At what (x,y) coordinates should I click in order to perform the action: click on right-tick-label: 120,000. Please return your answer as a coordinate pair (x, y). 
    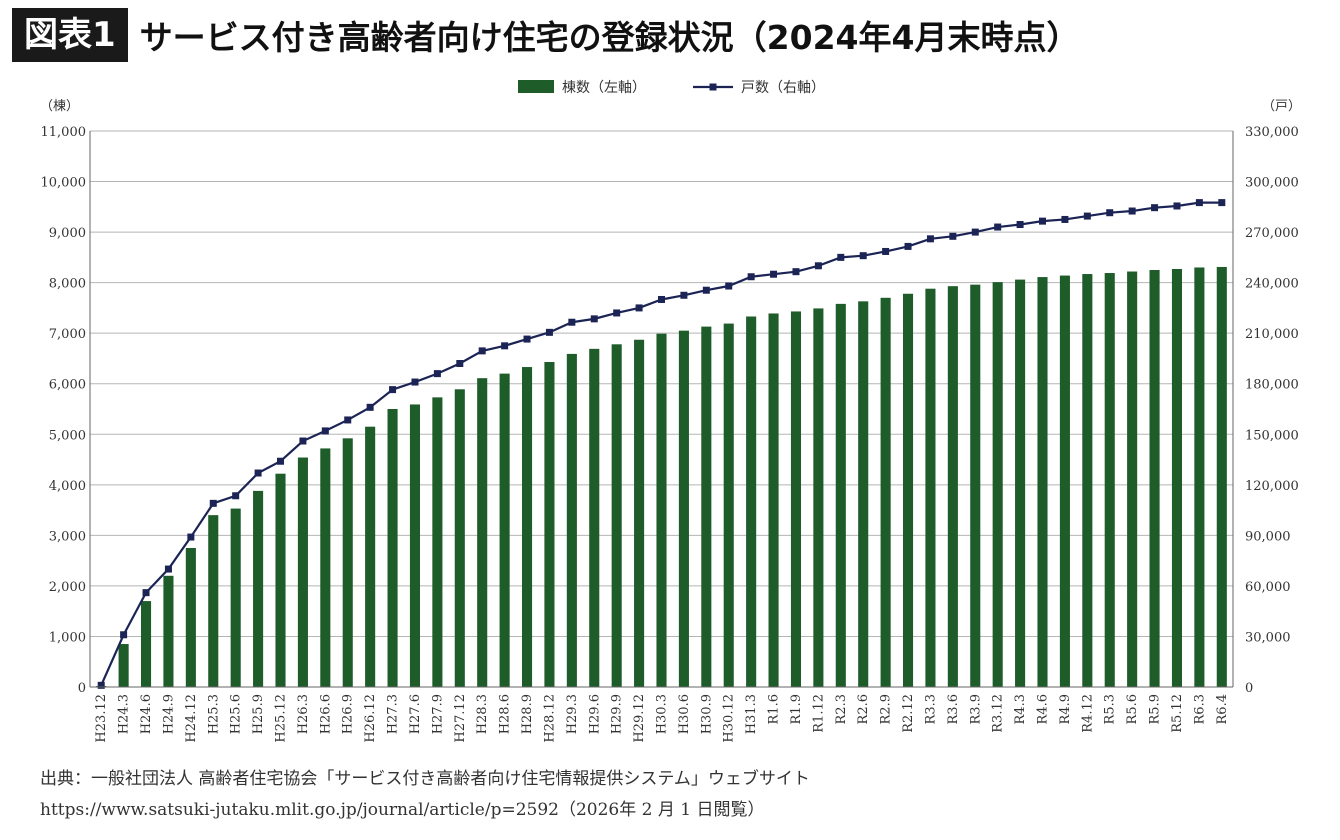
    Looking at the image, I should click on (1272, 486).